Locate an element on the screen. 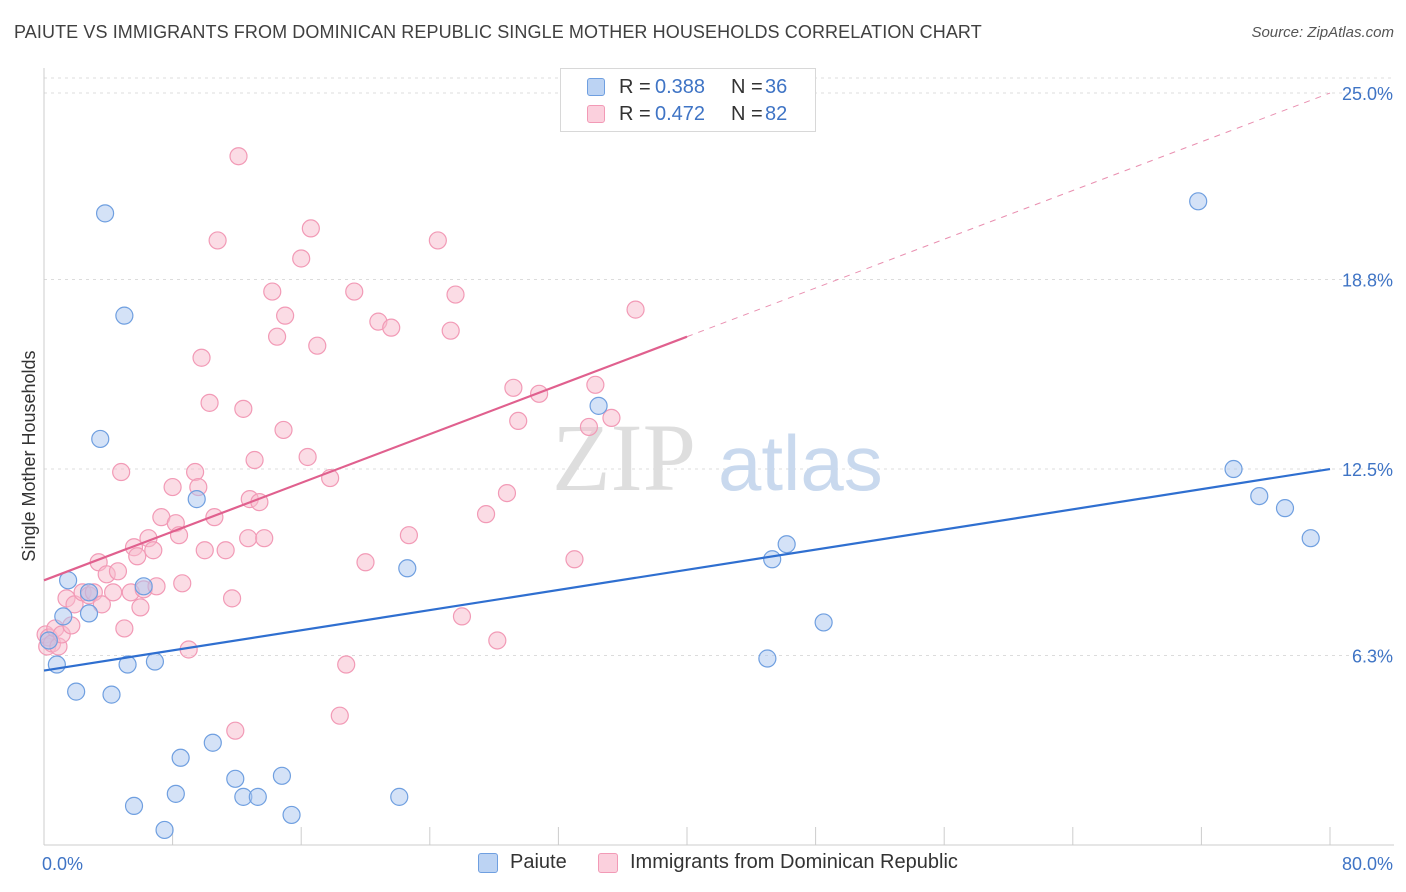 The image size is (1406, 892). correlation-legend: R = 0.388 N = 36 R = 0.472 N = 82 is located at coordinates (688, 100).